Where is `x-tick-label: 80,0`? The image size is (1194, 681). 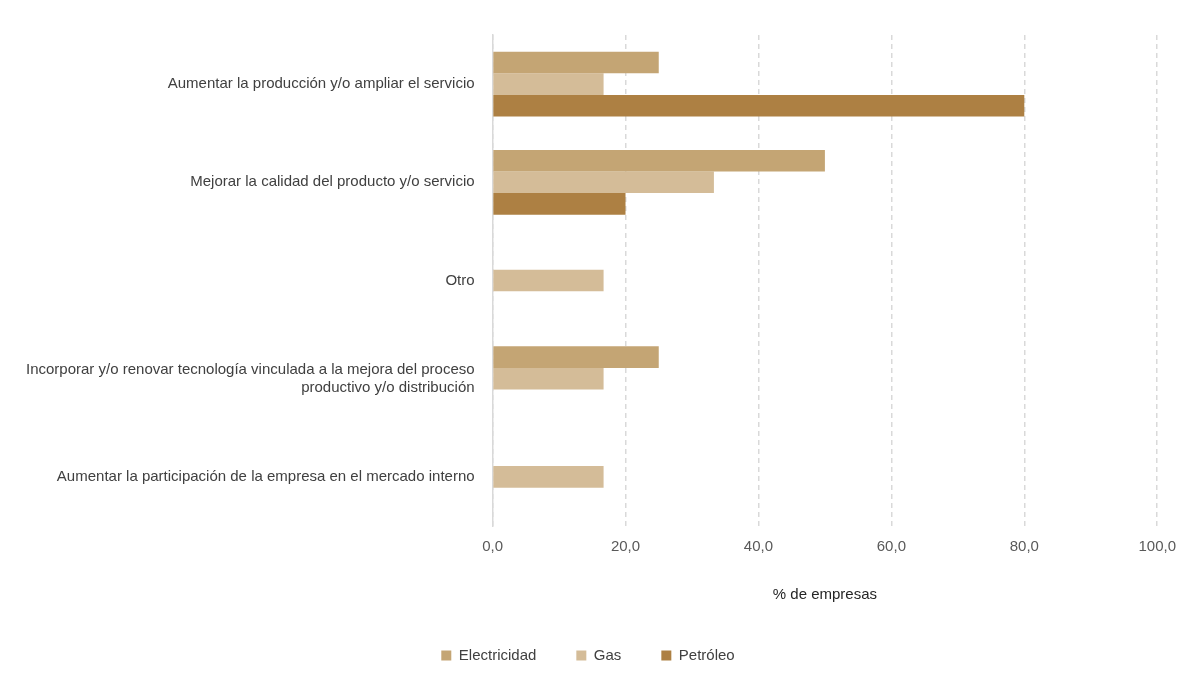 x-tick-label: 80,0 is located at coordinates (1024, 546).